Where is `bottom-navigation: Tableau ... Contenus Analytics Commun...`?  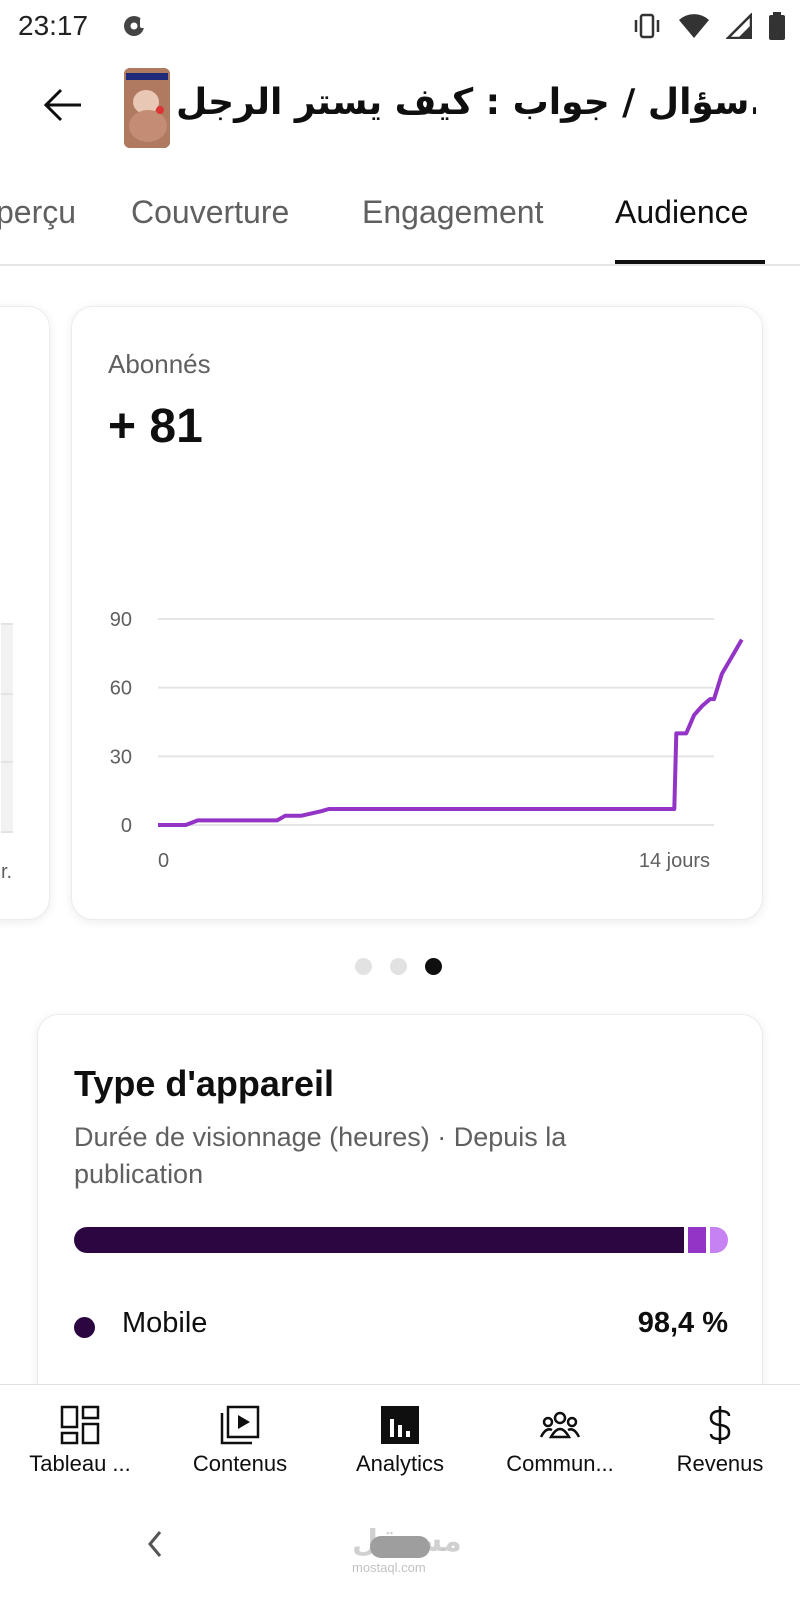 bottom-navigation: Tableau ... Contenus Analytics Commun... is located at coordinates (400, 1439).